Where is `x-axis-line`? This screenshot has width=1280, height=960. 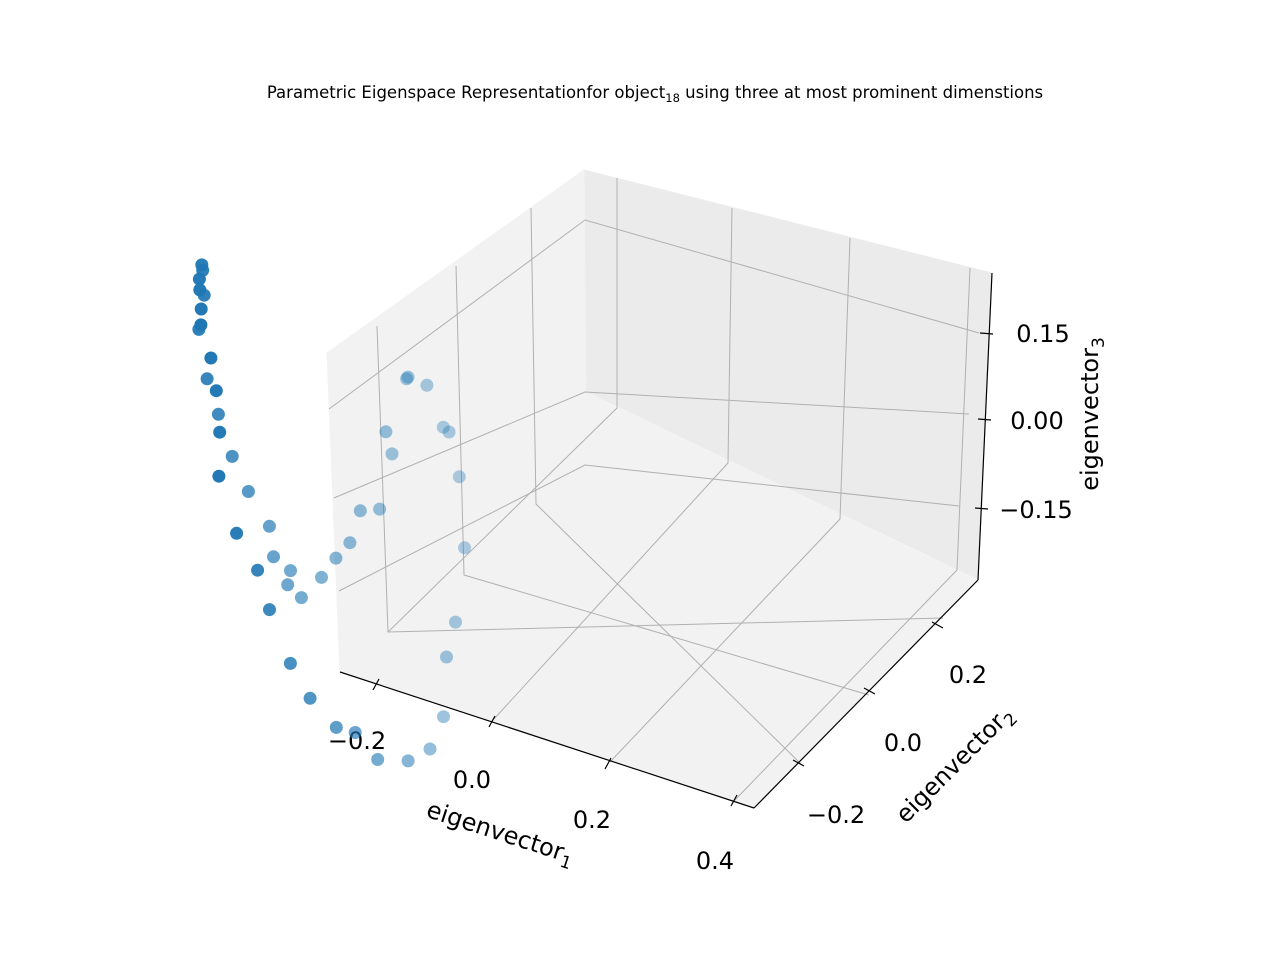
x-axis-line is located at coordinates (547, 740).